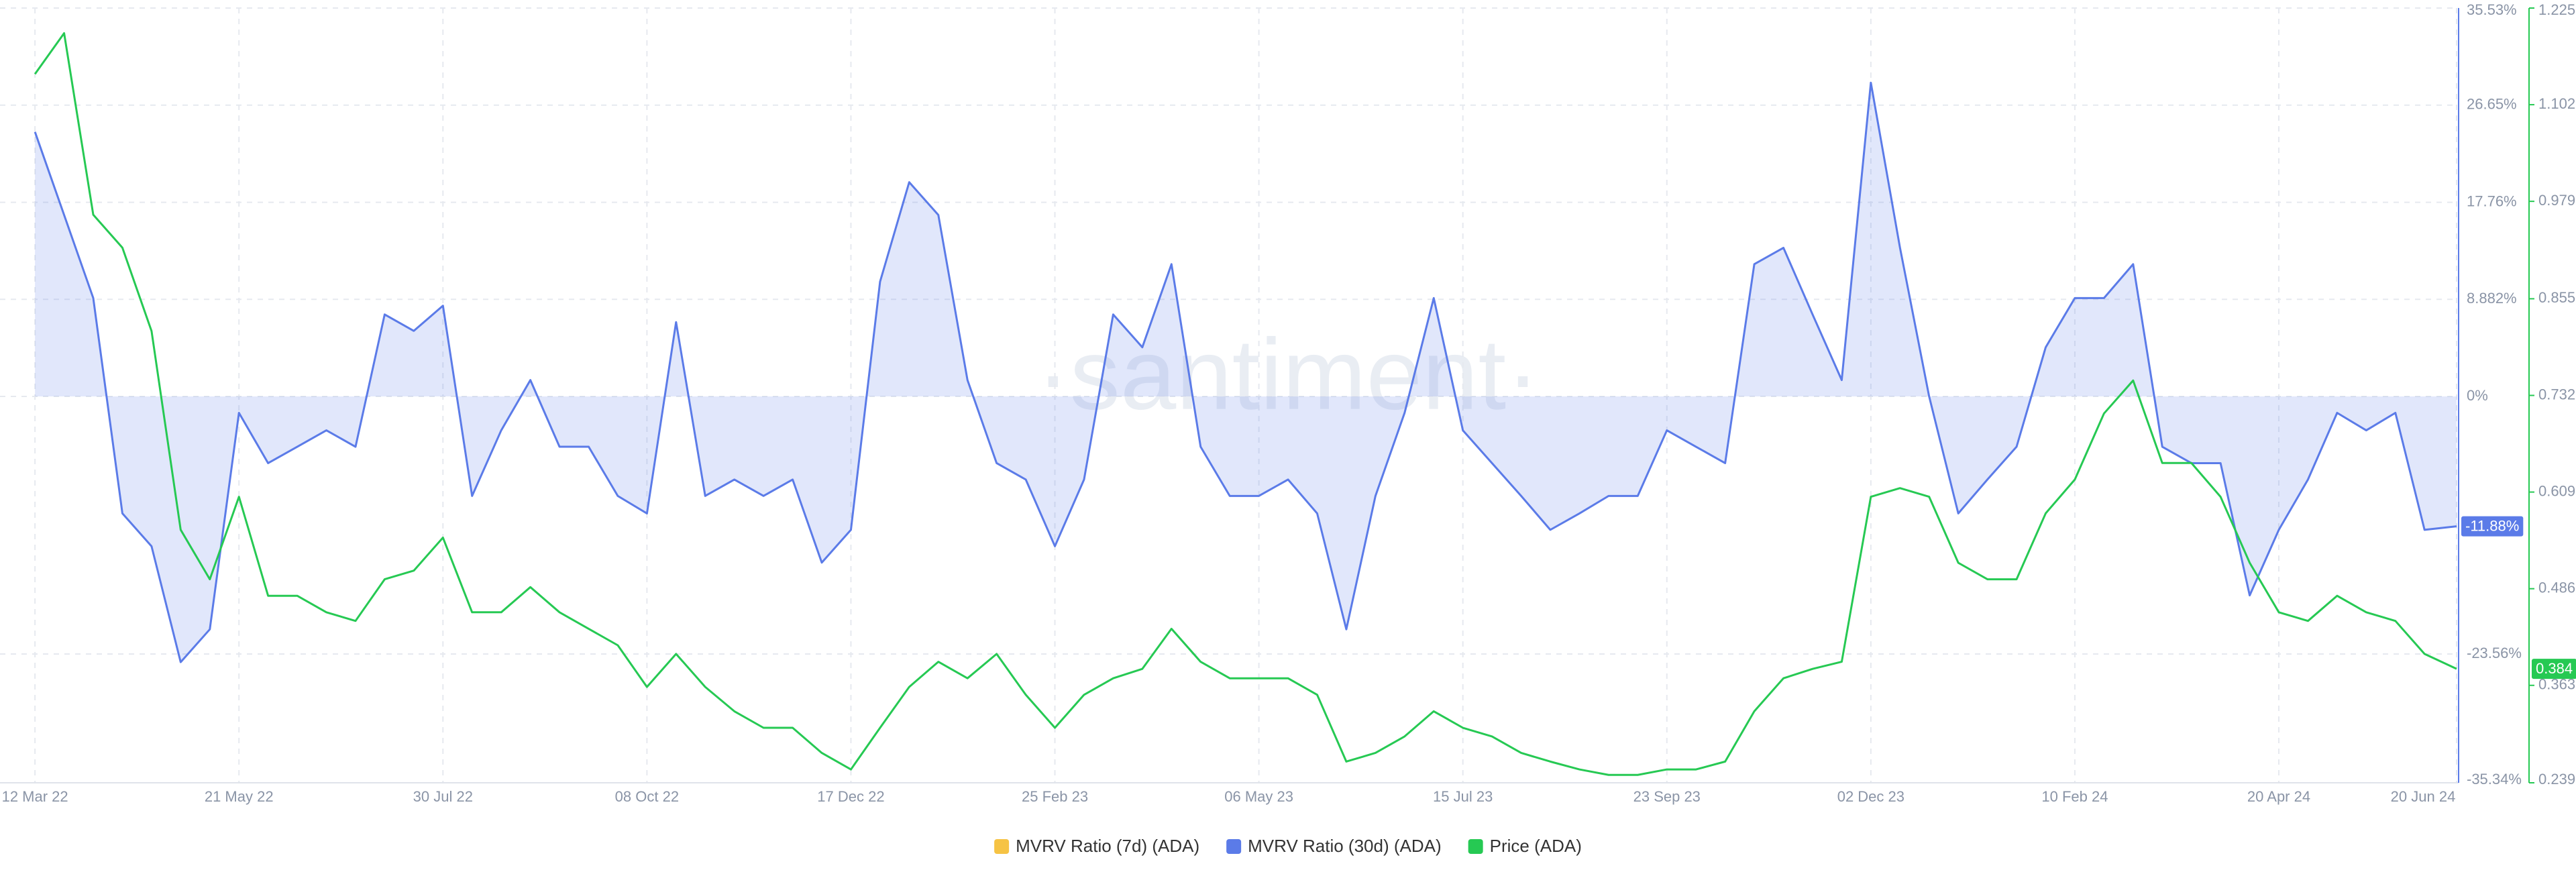 The width and height of the screenshot is (2576, 872). I want to click on x-tick-label: 12 Mar 22, so click(35, 797).